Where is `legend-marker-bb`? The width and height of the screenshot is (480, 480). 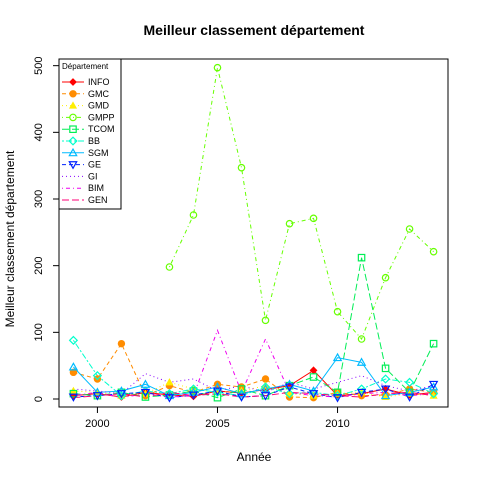 legend-marker-bb is located at coordinates (73, 141).